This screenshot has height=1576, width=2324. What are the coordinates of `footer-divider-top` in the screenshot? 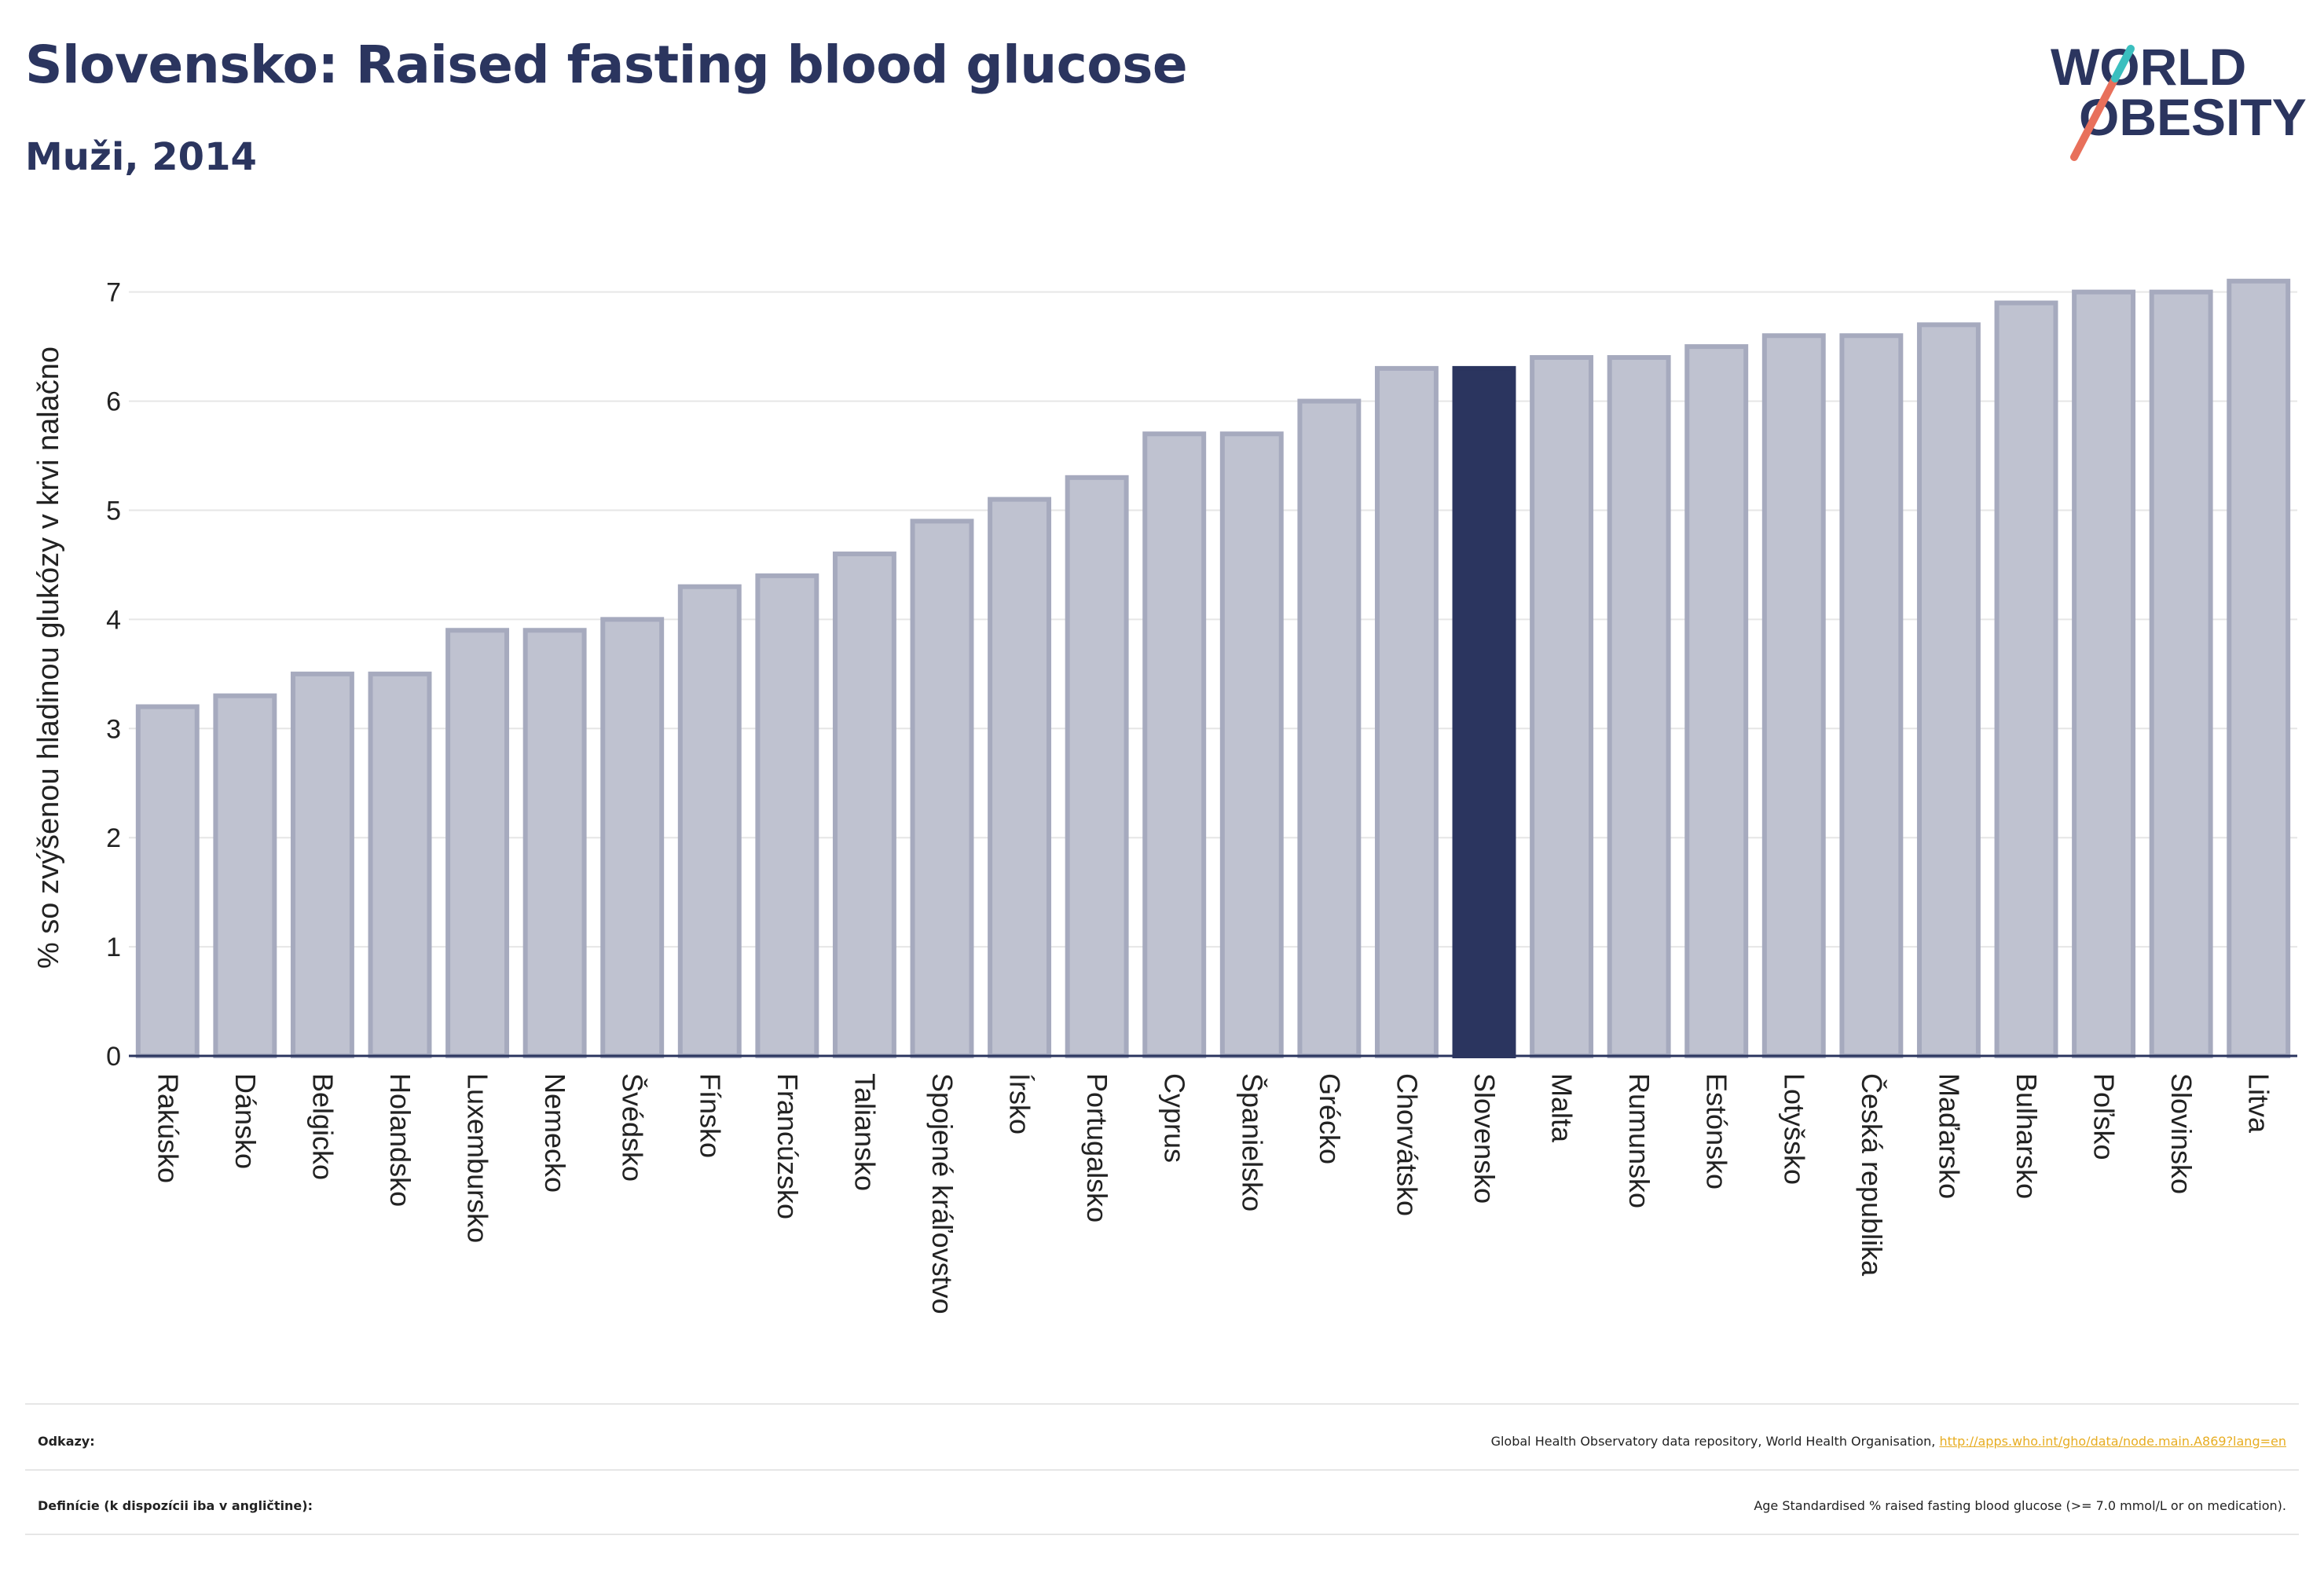 It's located at (1162, 1404).